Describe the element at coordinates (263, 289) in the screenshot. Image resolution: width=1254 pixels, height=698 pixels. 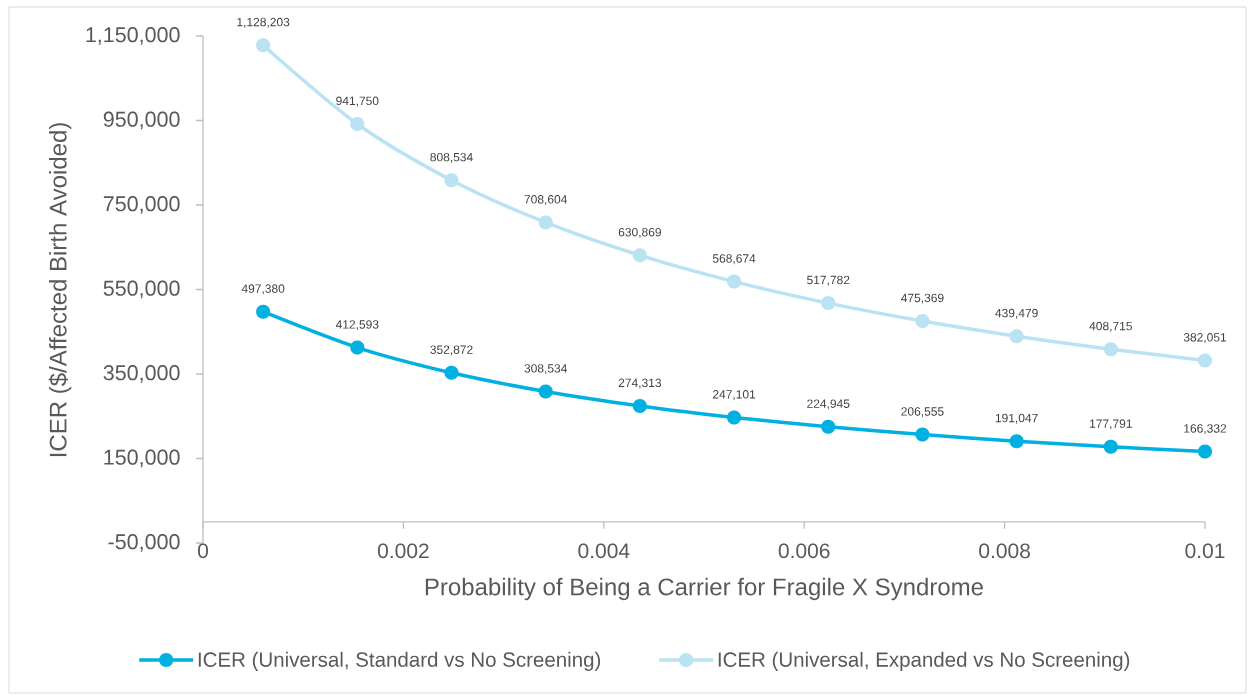
I see `data-label: 497,380` at that location.